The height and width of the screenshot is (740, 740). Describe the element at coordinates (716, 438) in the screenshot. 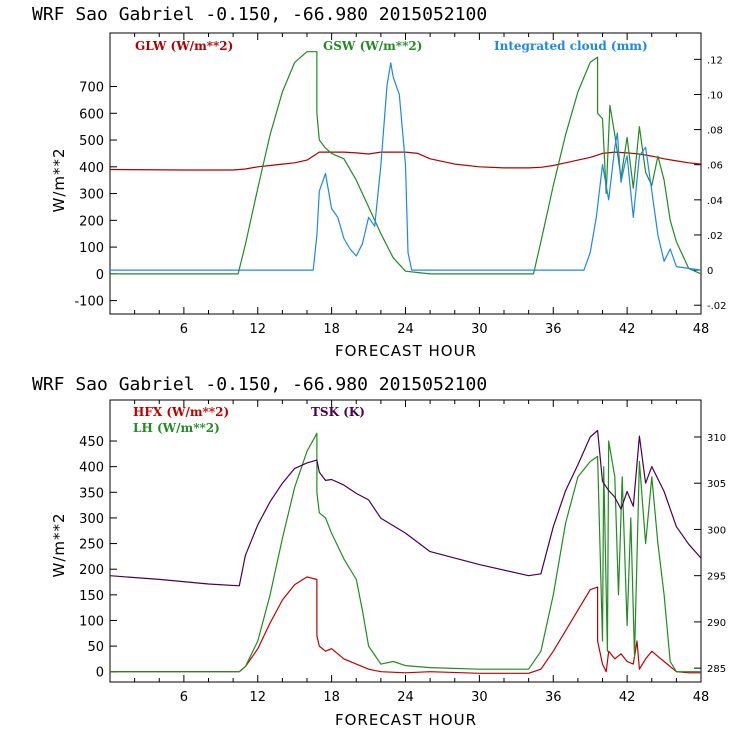

I see `bottom-y2tick-label-5: 310` at that location.